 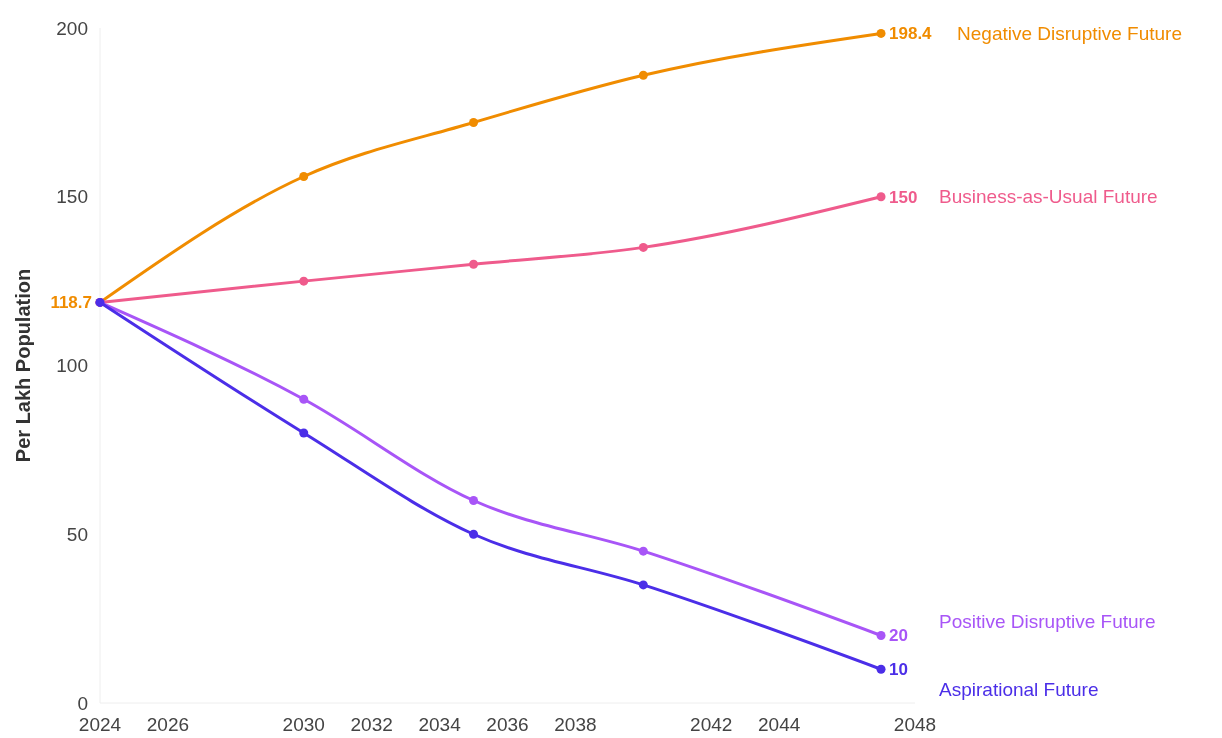 What do you see at coordinates (898, 636) in the screenshot?
I see `data-label: 20` at bounding box center [898, 636].